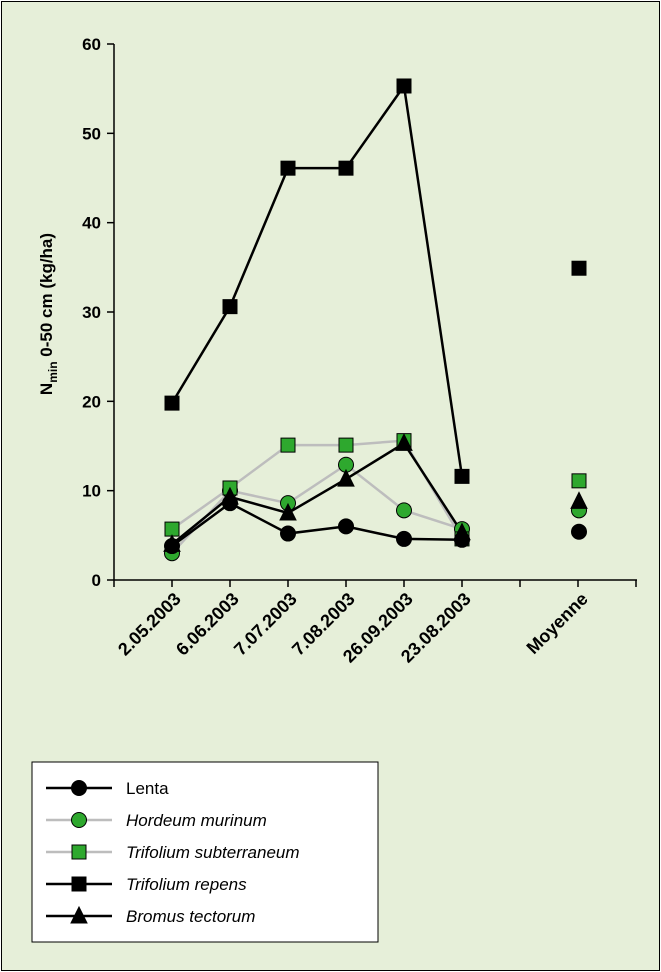 Image resolution: width=661 pixels, height=972 pixels. What do you see at coordinates (46, 297) in the screenshot?
I see `y-axis-label-rest: 0-50 cm (kg/ha)` at bounding box center [46, 297].